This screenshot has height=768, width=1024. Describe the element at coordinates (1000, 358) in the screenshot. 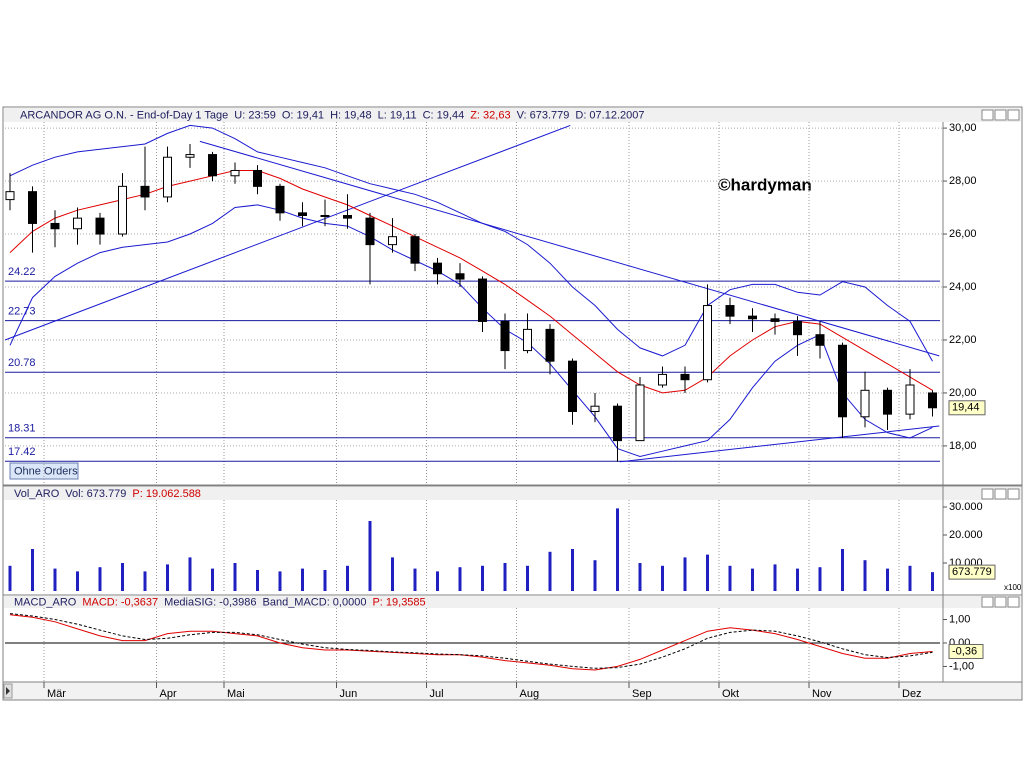

I see `window-buttons` at that location.